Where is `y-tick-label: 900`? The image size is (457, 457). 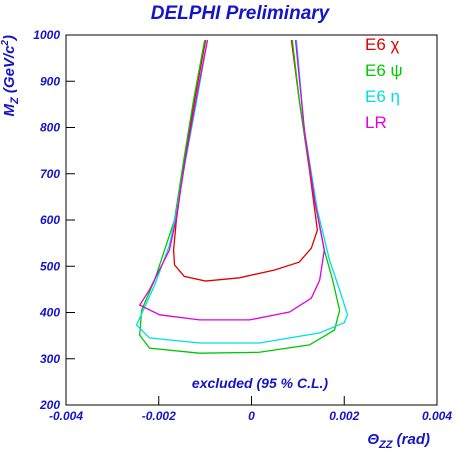 y-tick-label: 900 is located at coordinates (50, 81).